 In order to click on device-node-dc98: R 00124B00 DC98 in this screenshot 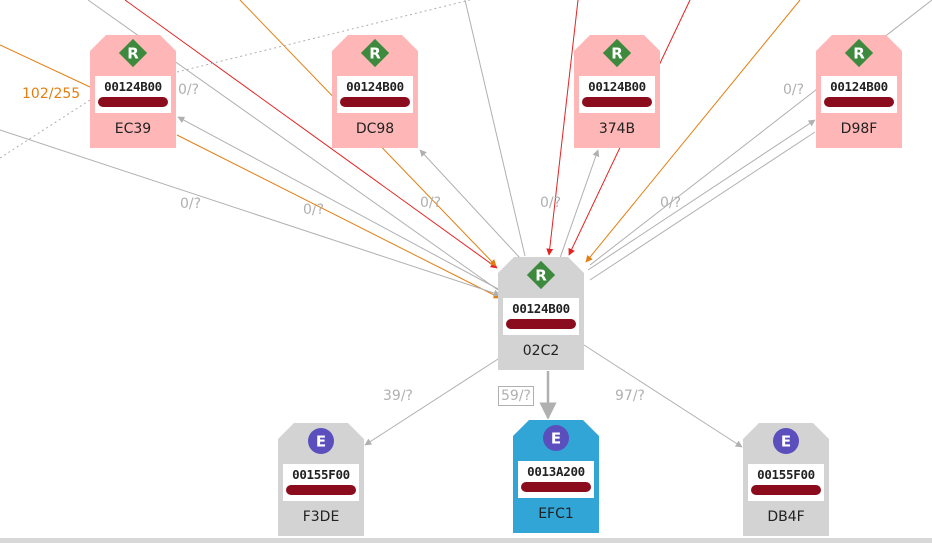, I will do `click(375, 91)`.